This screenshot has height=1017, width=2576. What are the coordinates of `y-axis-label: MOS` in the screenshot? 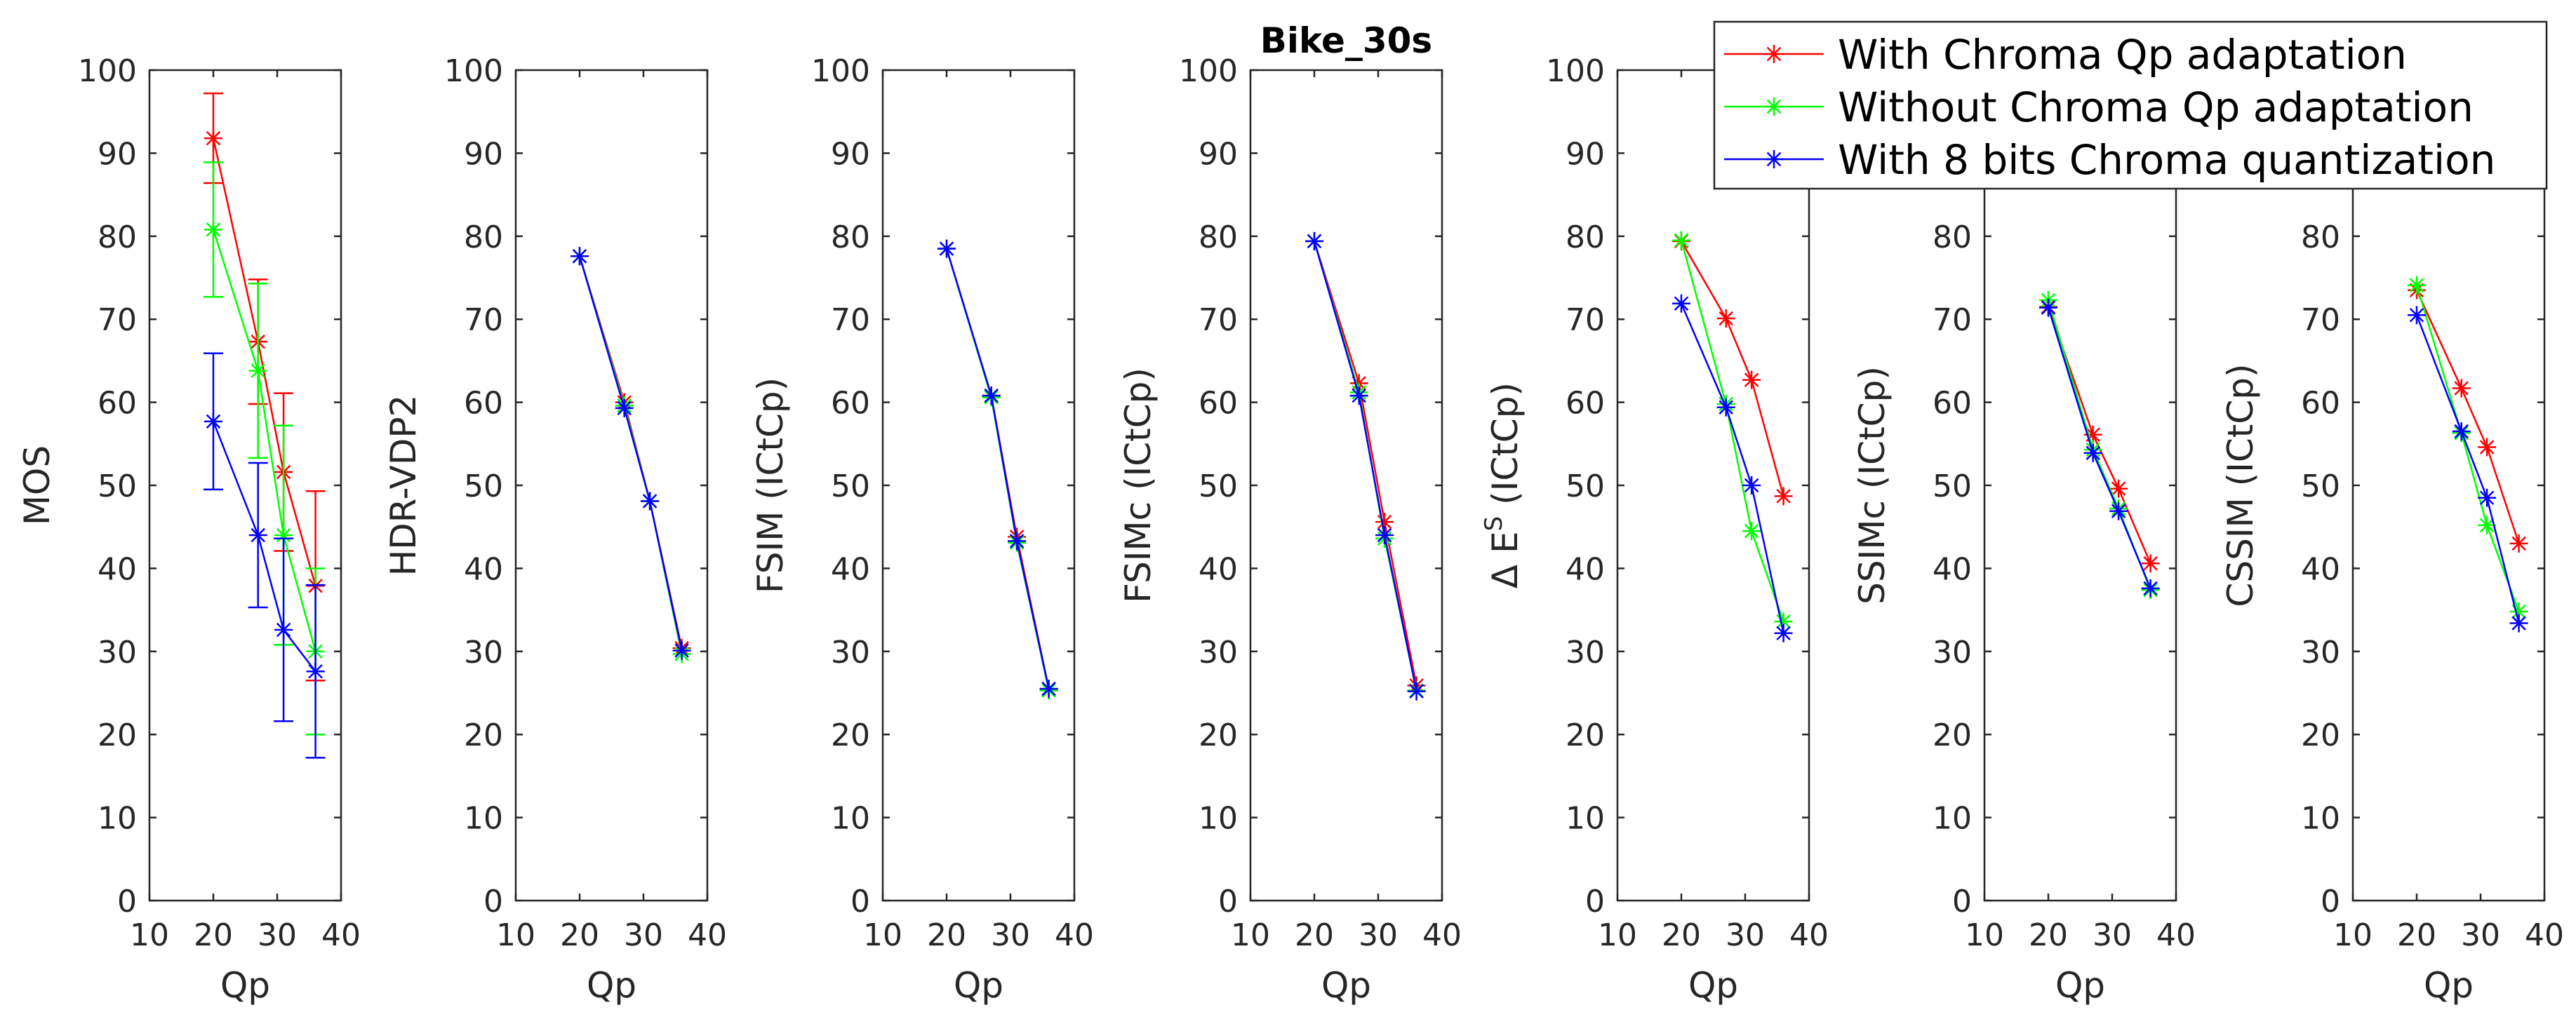 It's located at (38, 485).